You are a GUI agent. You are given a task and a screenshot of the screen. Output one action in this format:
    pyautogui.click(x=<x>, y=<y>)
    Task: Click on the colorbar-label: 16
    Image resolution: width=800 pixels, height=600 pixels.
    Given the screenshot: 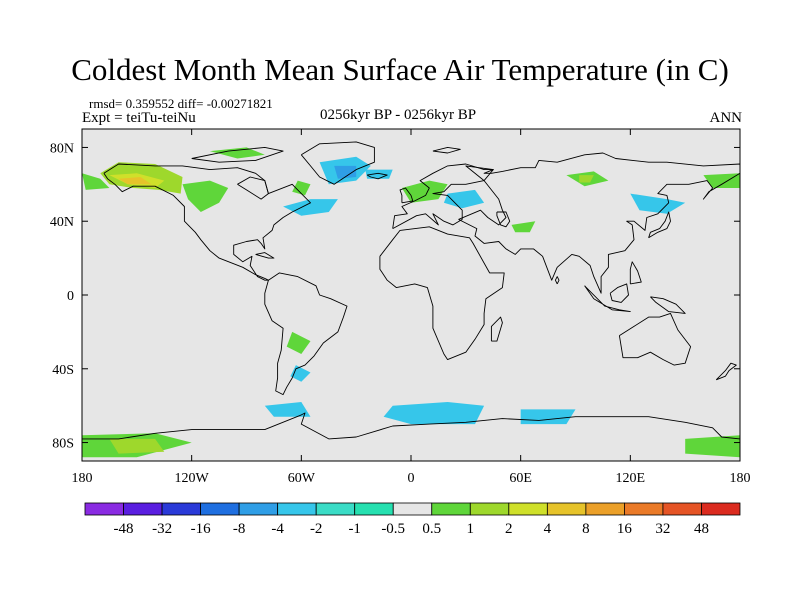 What is the action you would take?
    pyautogui.click(x=625, y=529)
    